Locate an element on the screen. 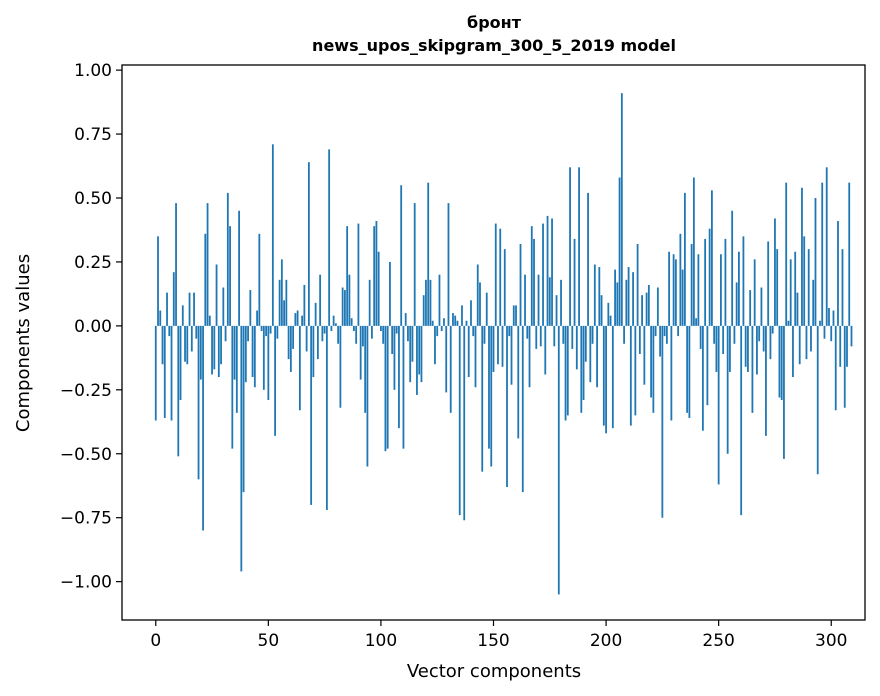  chart-title: бронт is located at coordinates (494, 22).